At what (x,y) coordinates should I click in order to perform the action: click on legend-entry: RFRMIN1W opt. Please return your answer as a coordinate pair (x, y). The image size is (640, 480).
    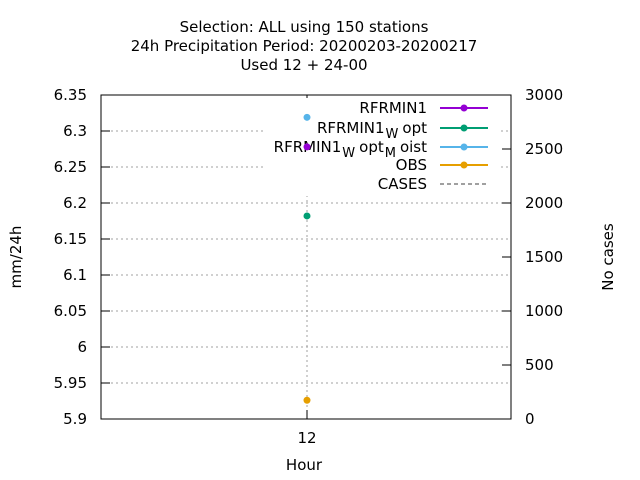
    Looking at the image, I should click on (402, 130).